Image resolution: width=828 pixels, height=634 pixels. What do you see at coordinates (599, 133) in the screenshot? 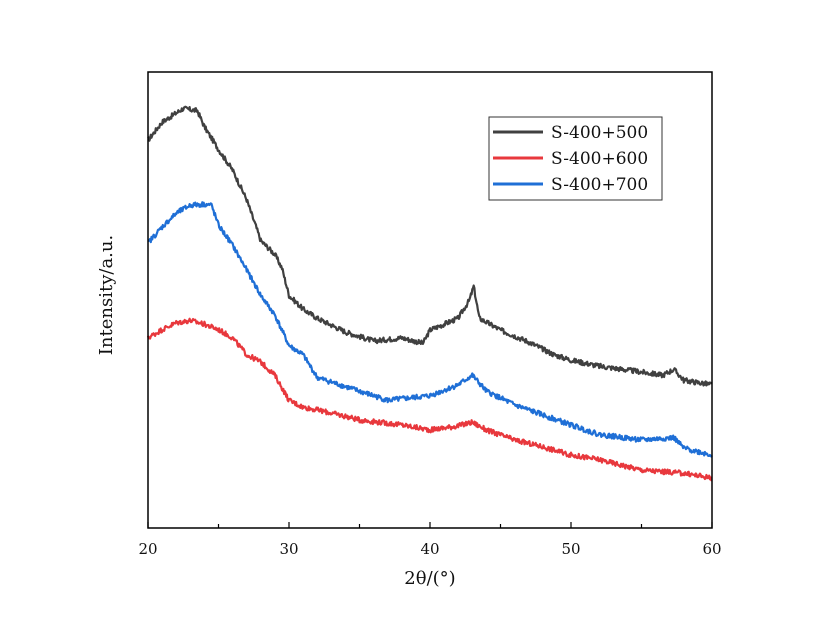
I see `legend-label: S-400+500` at bounding box center [599, 133].